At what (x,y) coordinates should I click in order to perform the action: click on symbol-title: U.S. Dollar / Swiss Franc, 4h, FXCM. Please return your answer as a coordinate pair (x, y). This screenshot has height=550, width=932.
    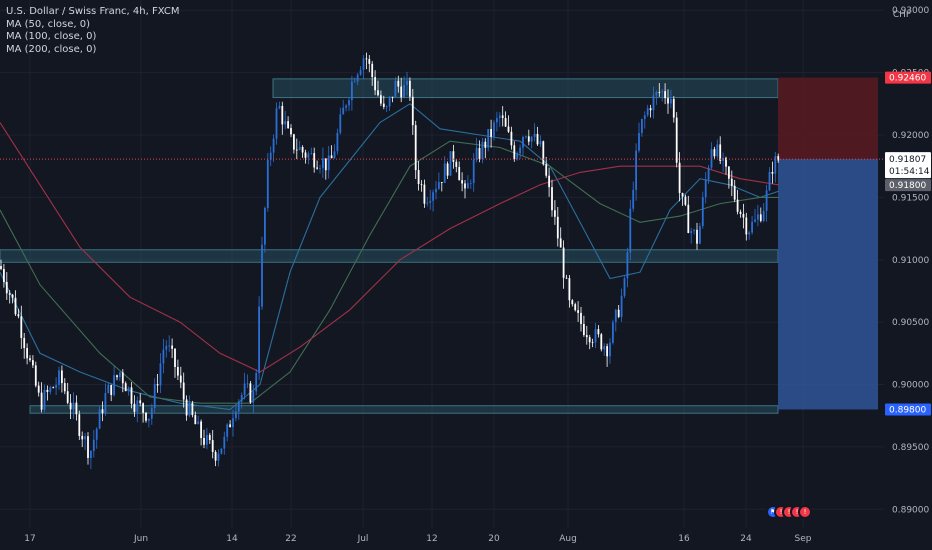
    Looking at the image, I should click on (93, 11).